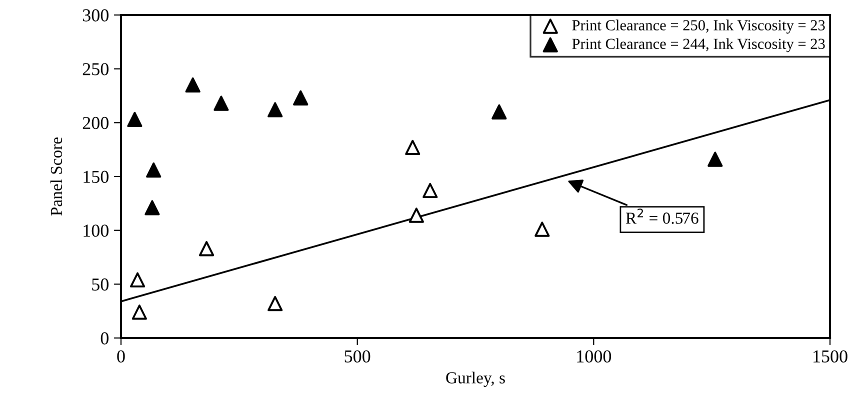  I want to click on y-tick-label: 250, so click(95, 69).